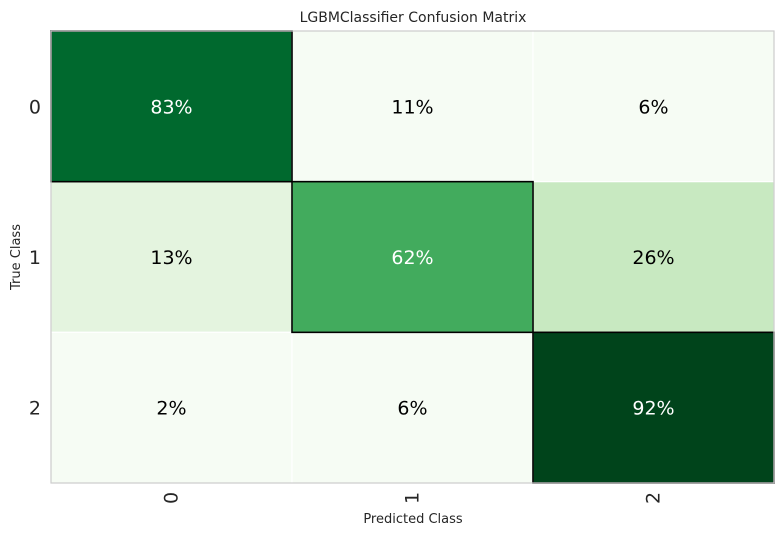 The width and height of the screenshot is (784, 534). I want to click on x-tick-label: 2, so click(654, 498).